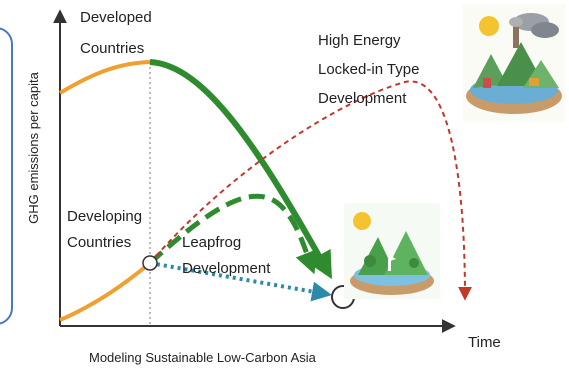  I want to click on y-axis-label: GHG emissions per capita, so click(33, 147).